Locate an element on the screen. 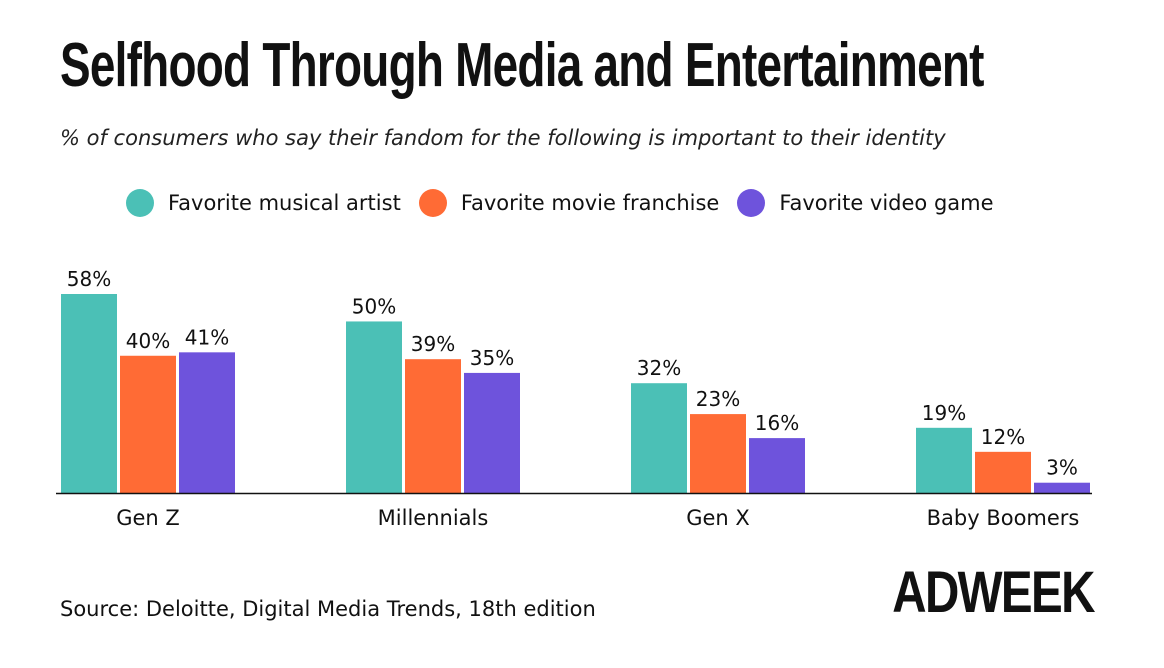 This screenshot has width=1164, height=668. data-label-baby-boomers-favorite-video-game: 3% is located at coordinates (1062, 468).